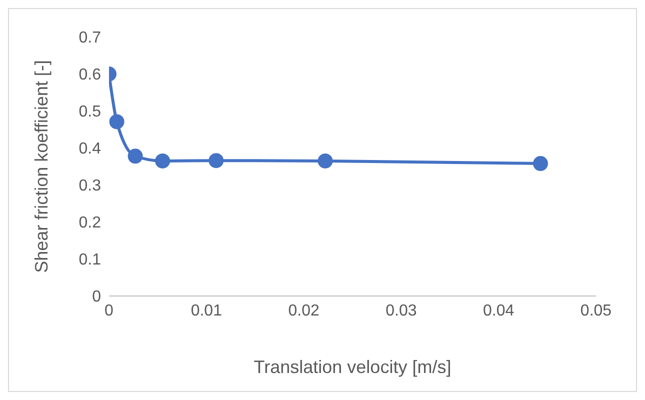 The image size is (645, 400). What do you see at coordinates (596, 311) in the screenshot?
I see `x-tick-label: 0.05` at bounding box center [596, 311].